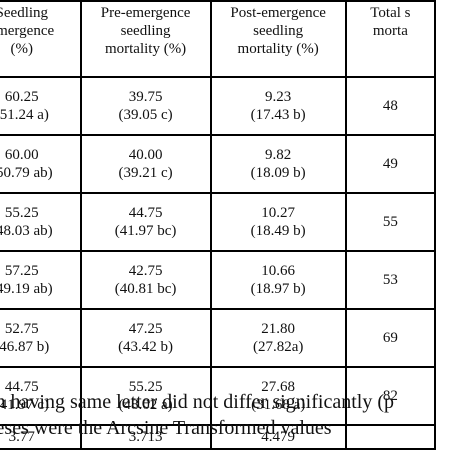  What do you see at coordinates (41, 106) in the screenshot?
I see `cell-emergence: 60.25 (51.24 a)` at bounding box center [41, 106].